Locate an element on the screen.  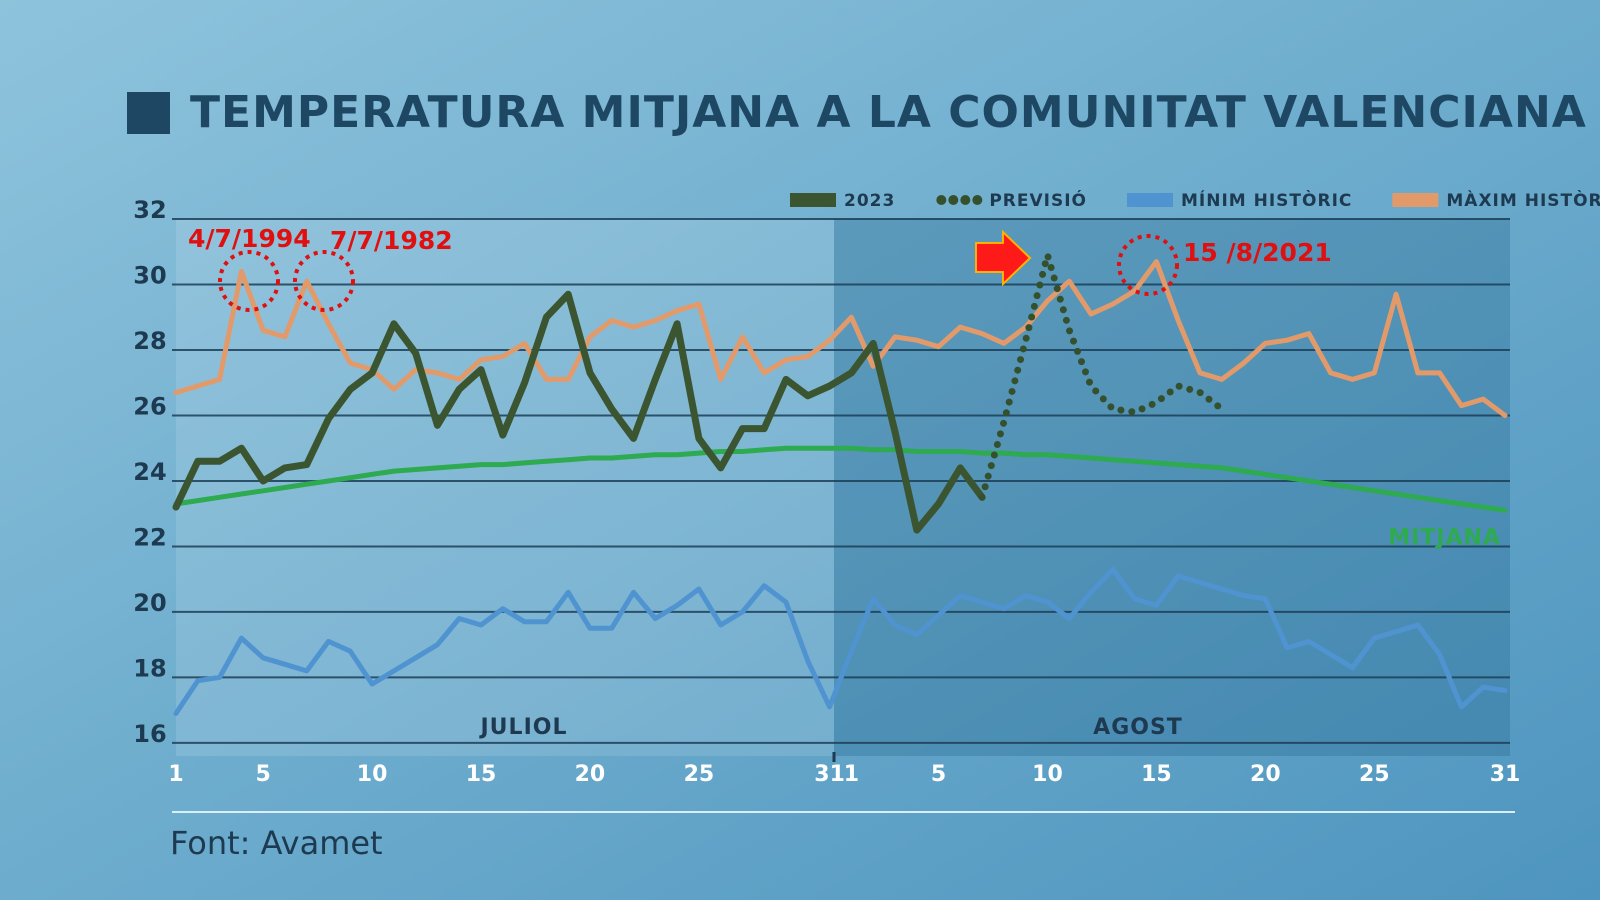
legend-label: 2023 is located at coordinates (869, 201).